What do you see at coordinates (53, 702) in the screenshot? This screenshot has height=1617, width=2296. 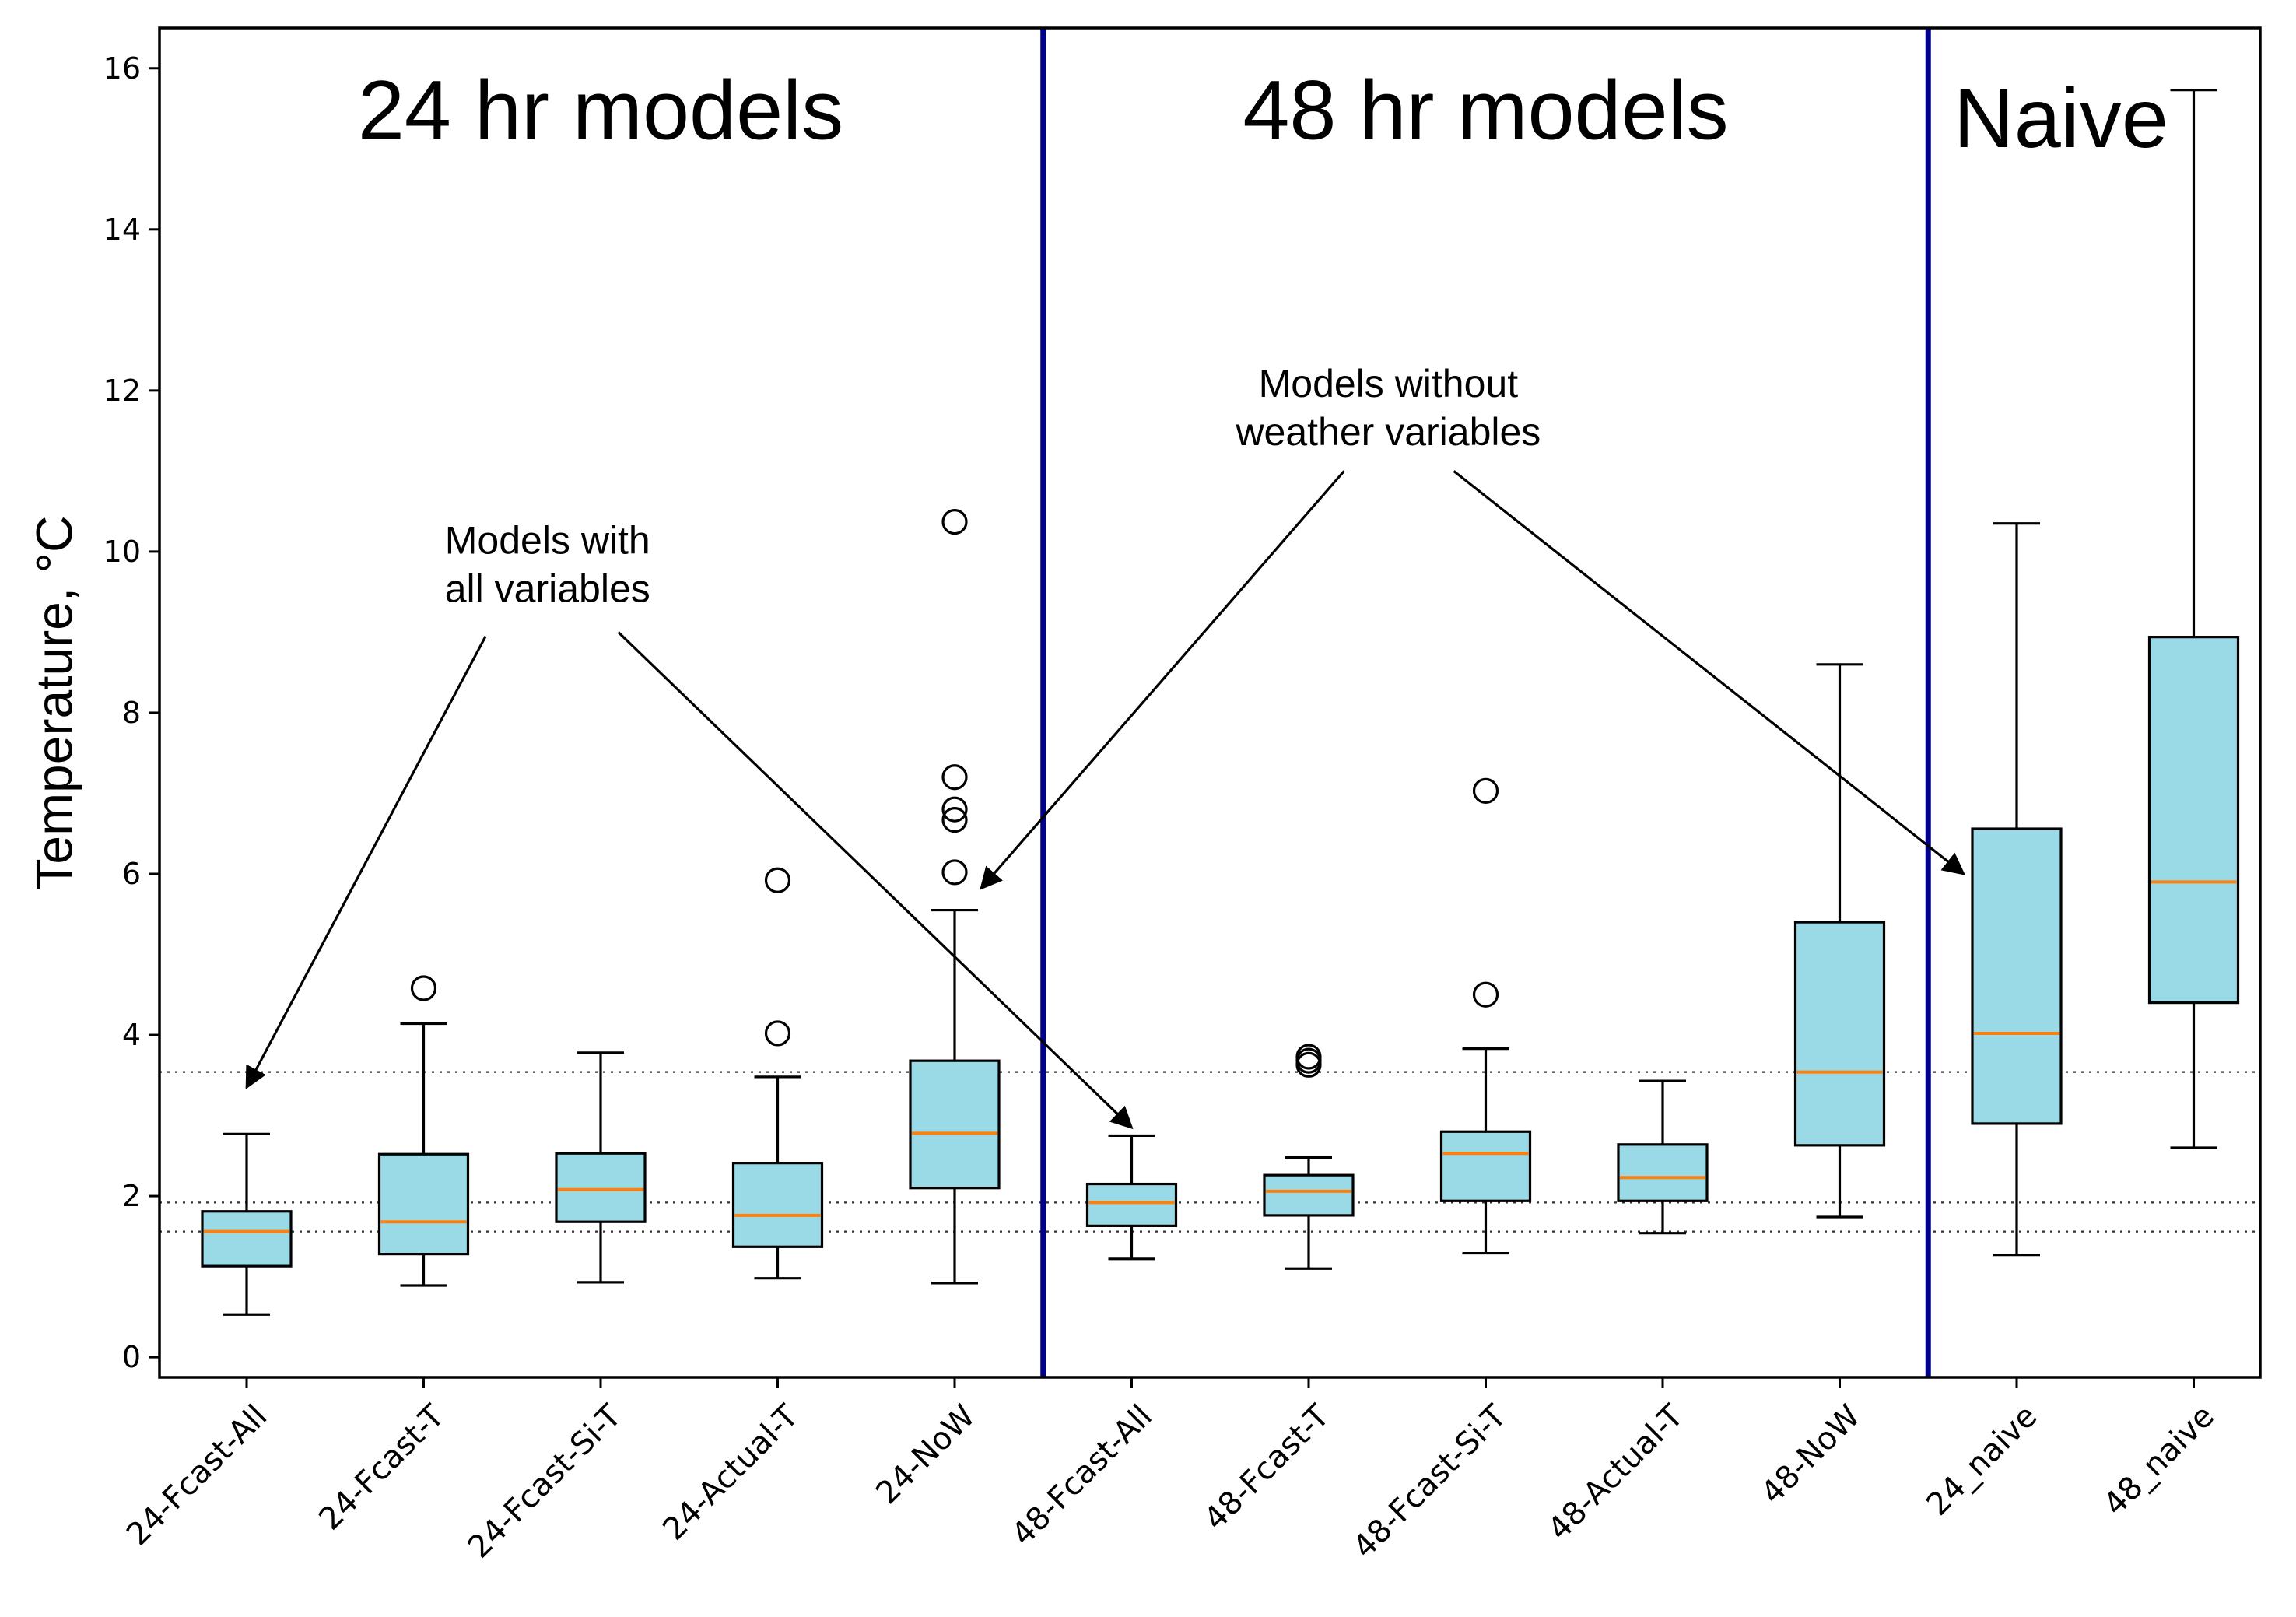 I see `y-axis-label: Temperature, °C` at bounding box center [53, 702].